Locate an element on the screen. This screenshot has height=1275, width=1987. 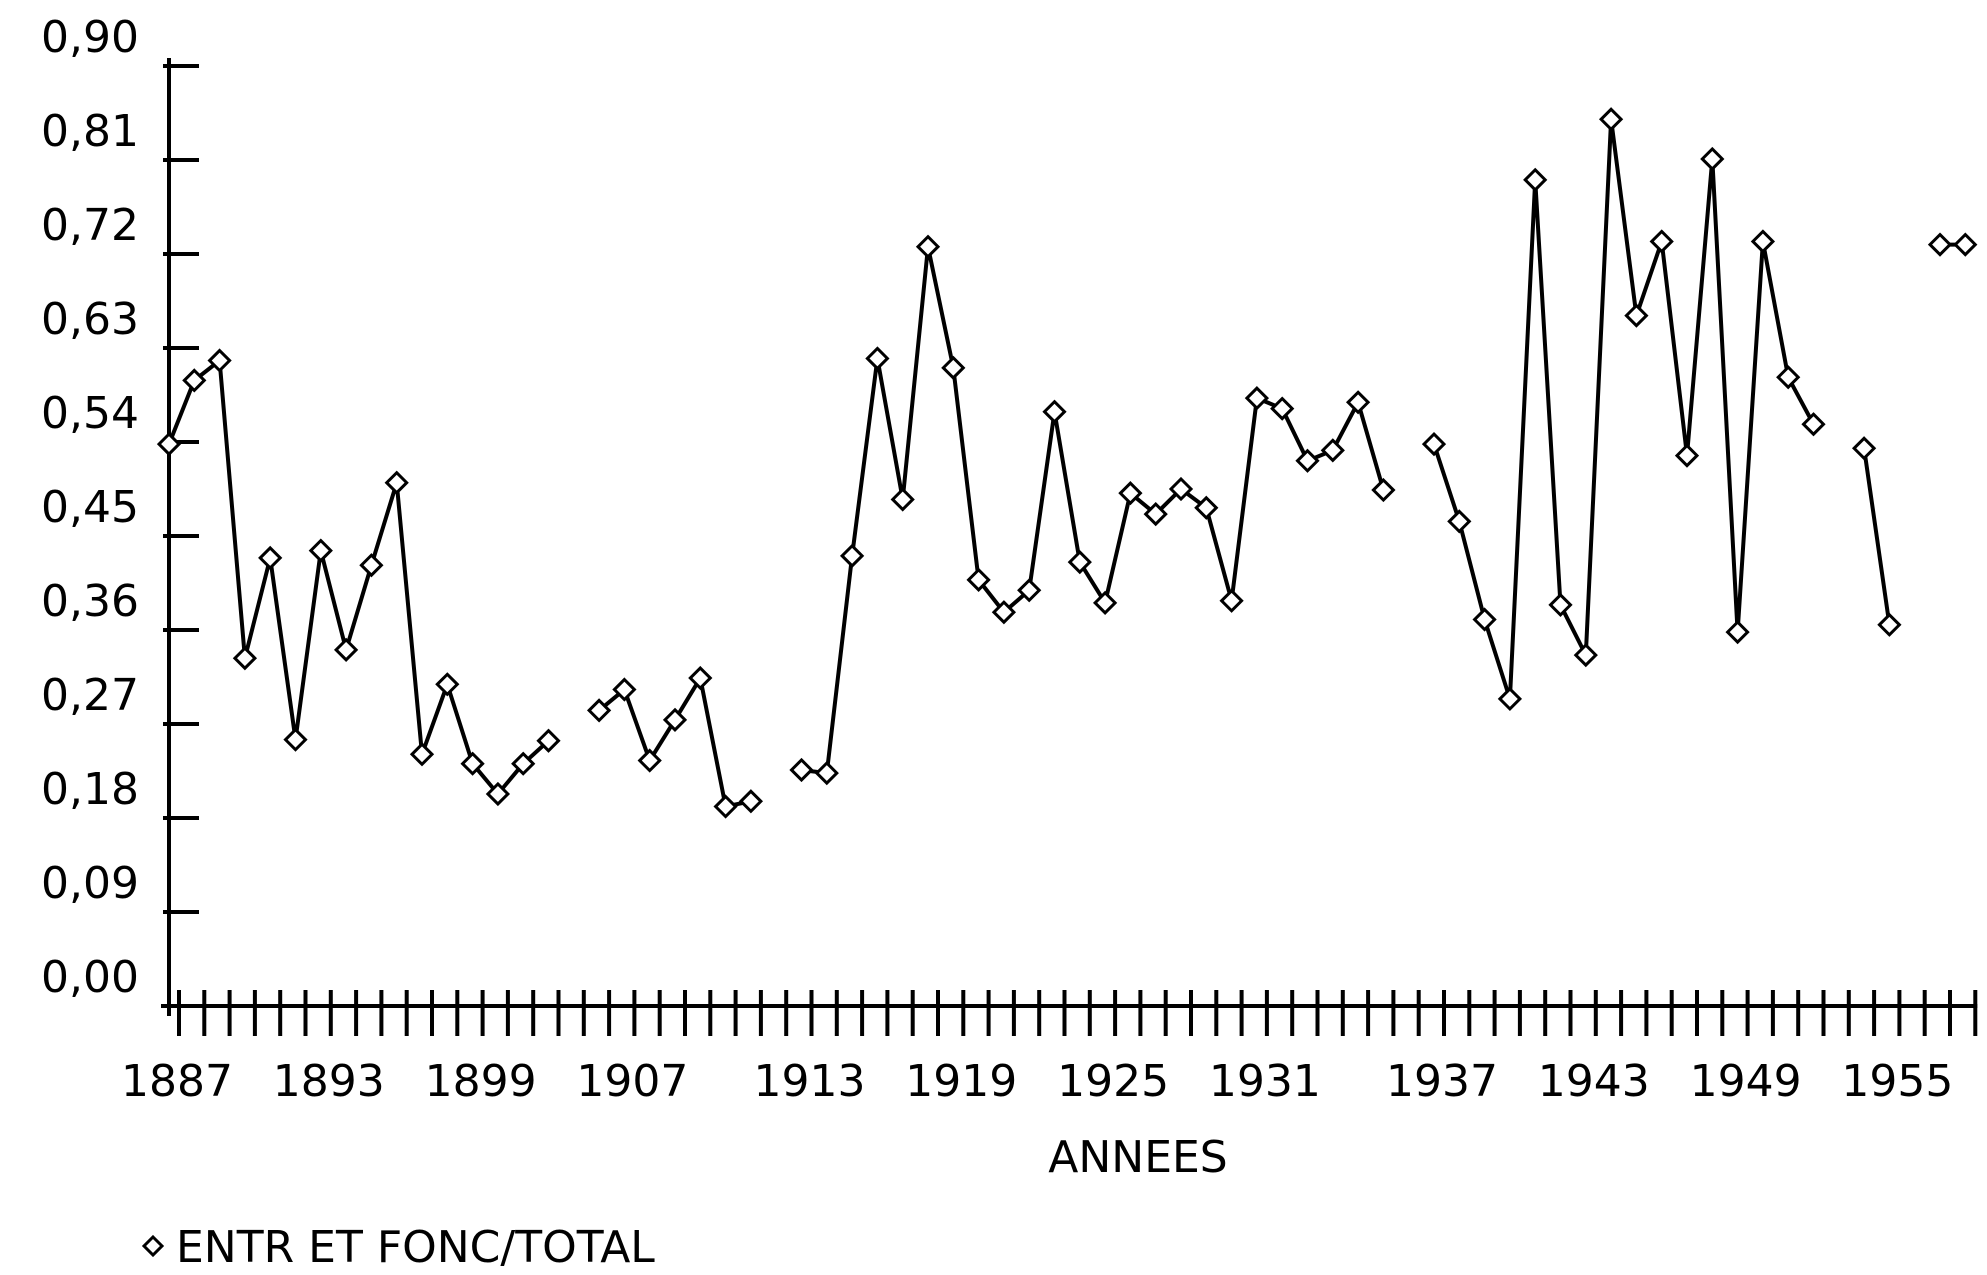
y-tick-label: 0,18 is located at coordinates (90, 789).